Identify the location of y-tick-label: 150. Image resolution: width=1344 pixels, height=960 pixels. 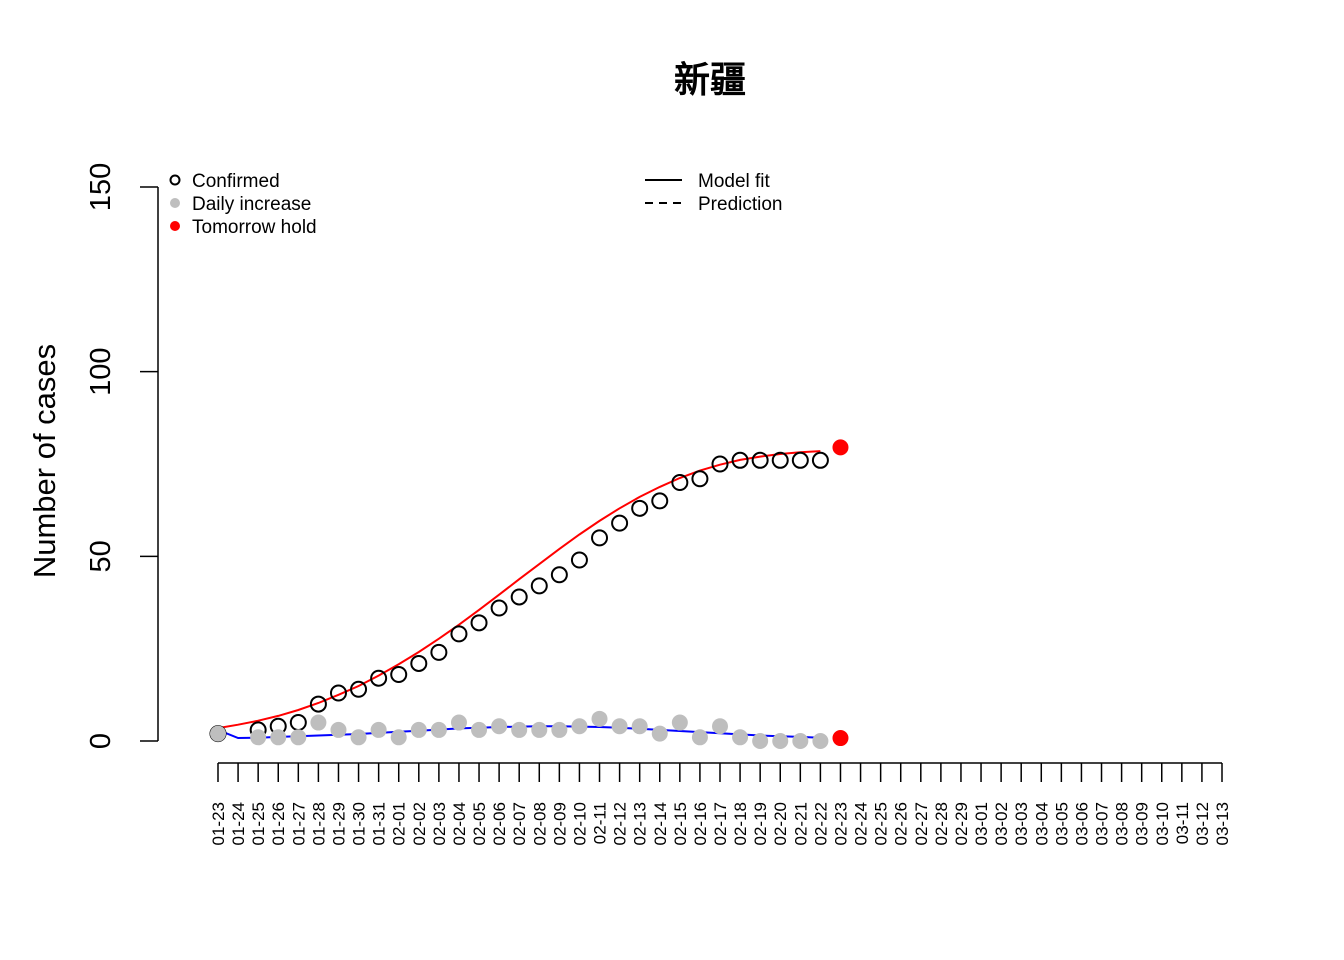
(101, 187).